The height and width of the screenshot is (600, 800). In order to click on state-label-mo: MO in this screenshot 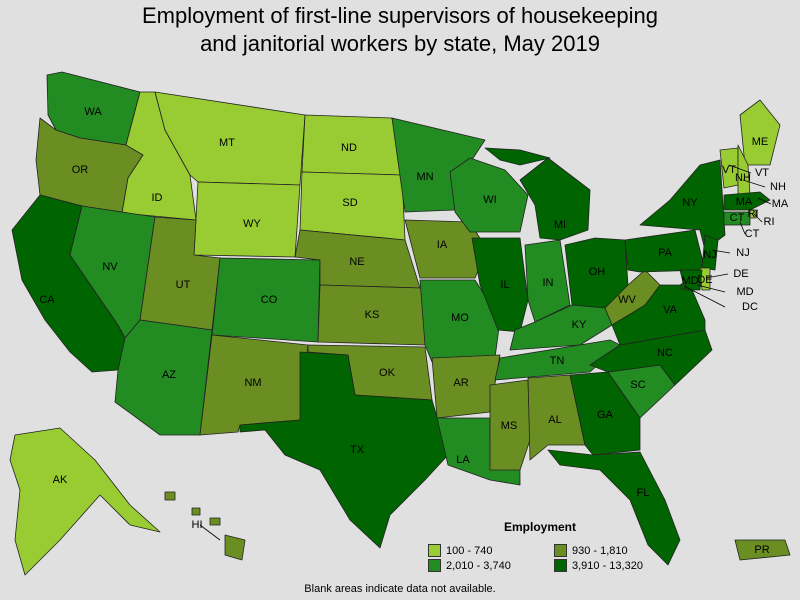, I will do `click(460, 318)`.